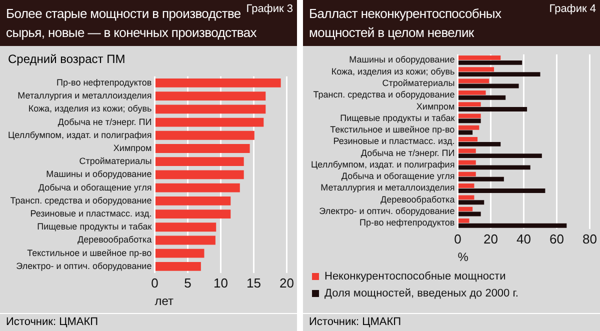  What do you see at coordinates (590, 238) in the screenshot?
I see `x-tick-label: 80` at bounding box center [590, 238].